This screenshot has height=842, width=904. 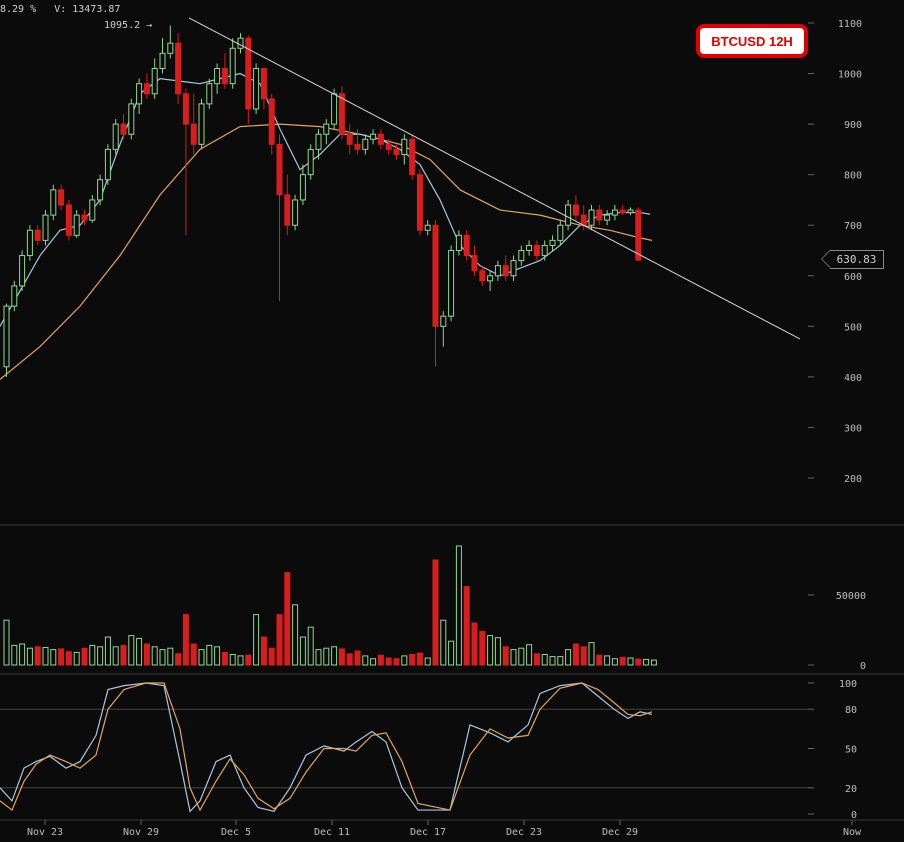 What do you see at coordinates (141, 832) in the screenshot?
I see `time-tick-label: Nov 29` at bounding box center [141, 832].